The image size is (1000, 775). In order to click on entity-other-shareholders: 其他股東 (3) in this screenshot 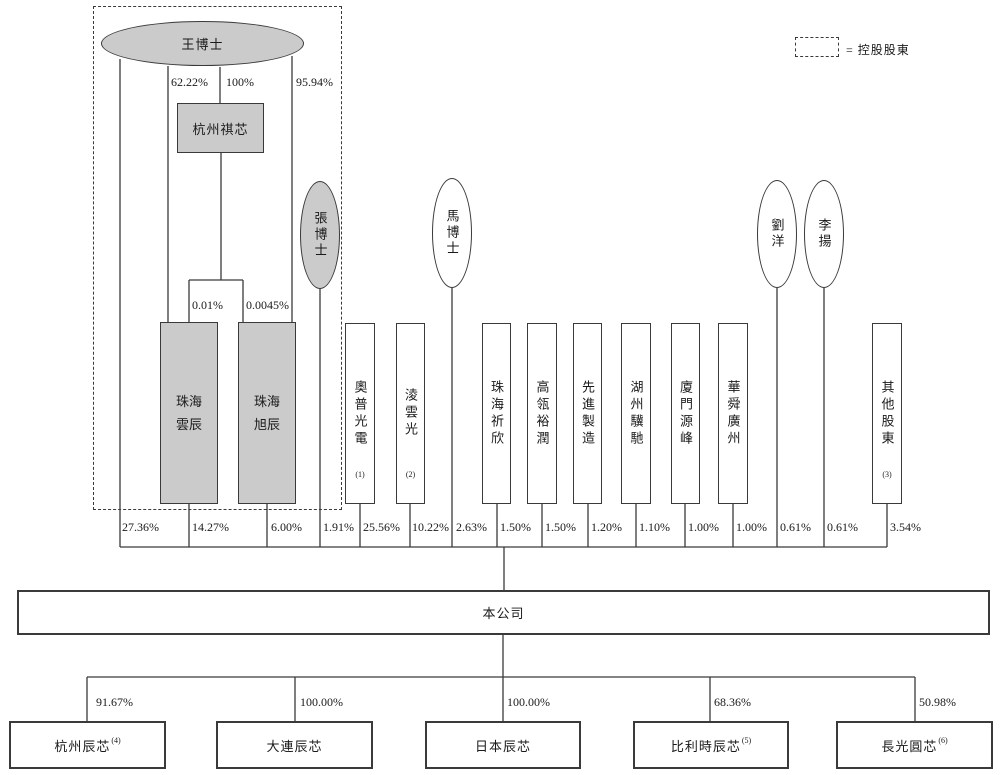, I will do `click(887, 413)`.